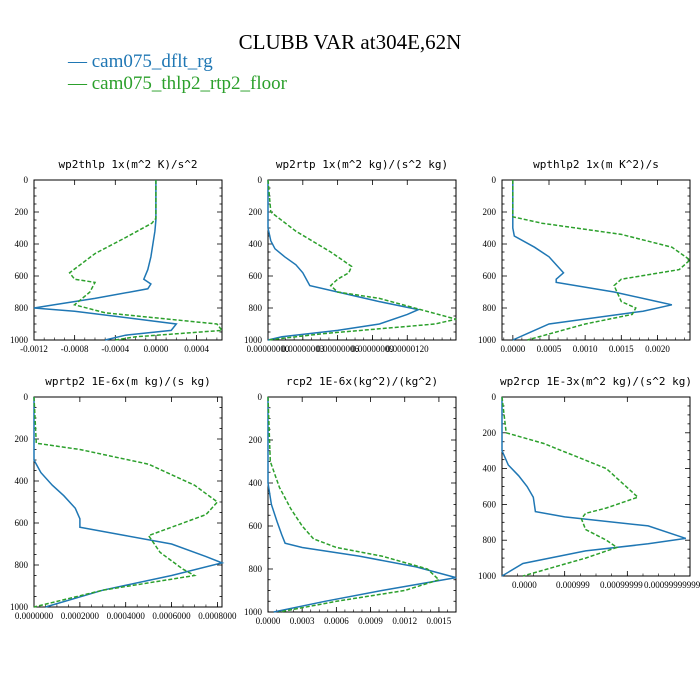  What do you see at coordinates (621, 585) in the screenshot?
I see `x-tick-label: 0.00099999` at bounding box center [621, 585].